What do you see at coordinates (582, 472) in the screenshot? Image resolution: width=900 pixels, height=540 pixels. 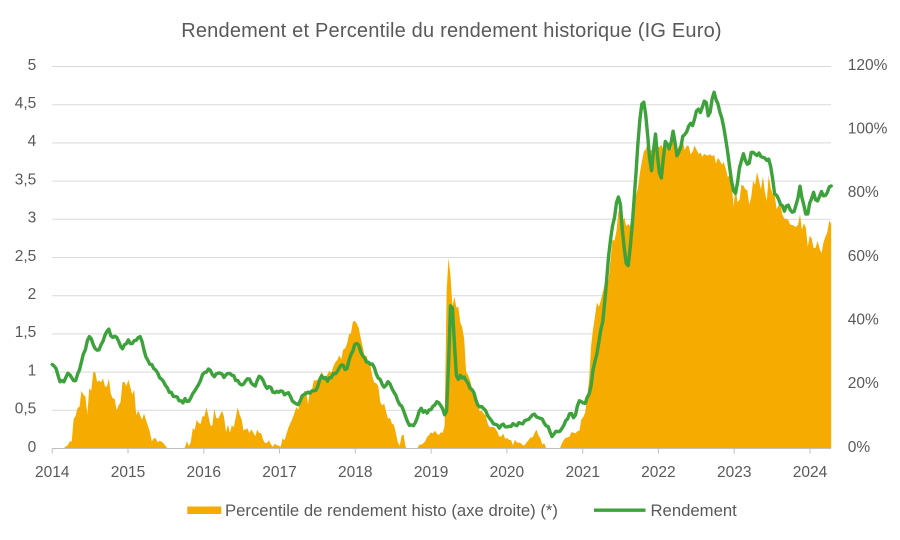 I see `svg-text: 2021` at bounding box center [582, 472].